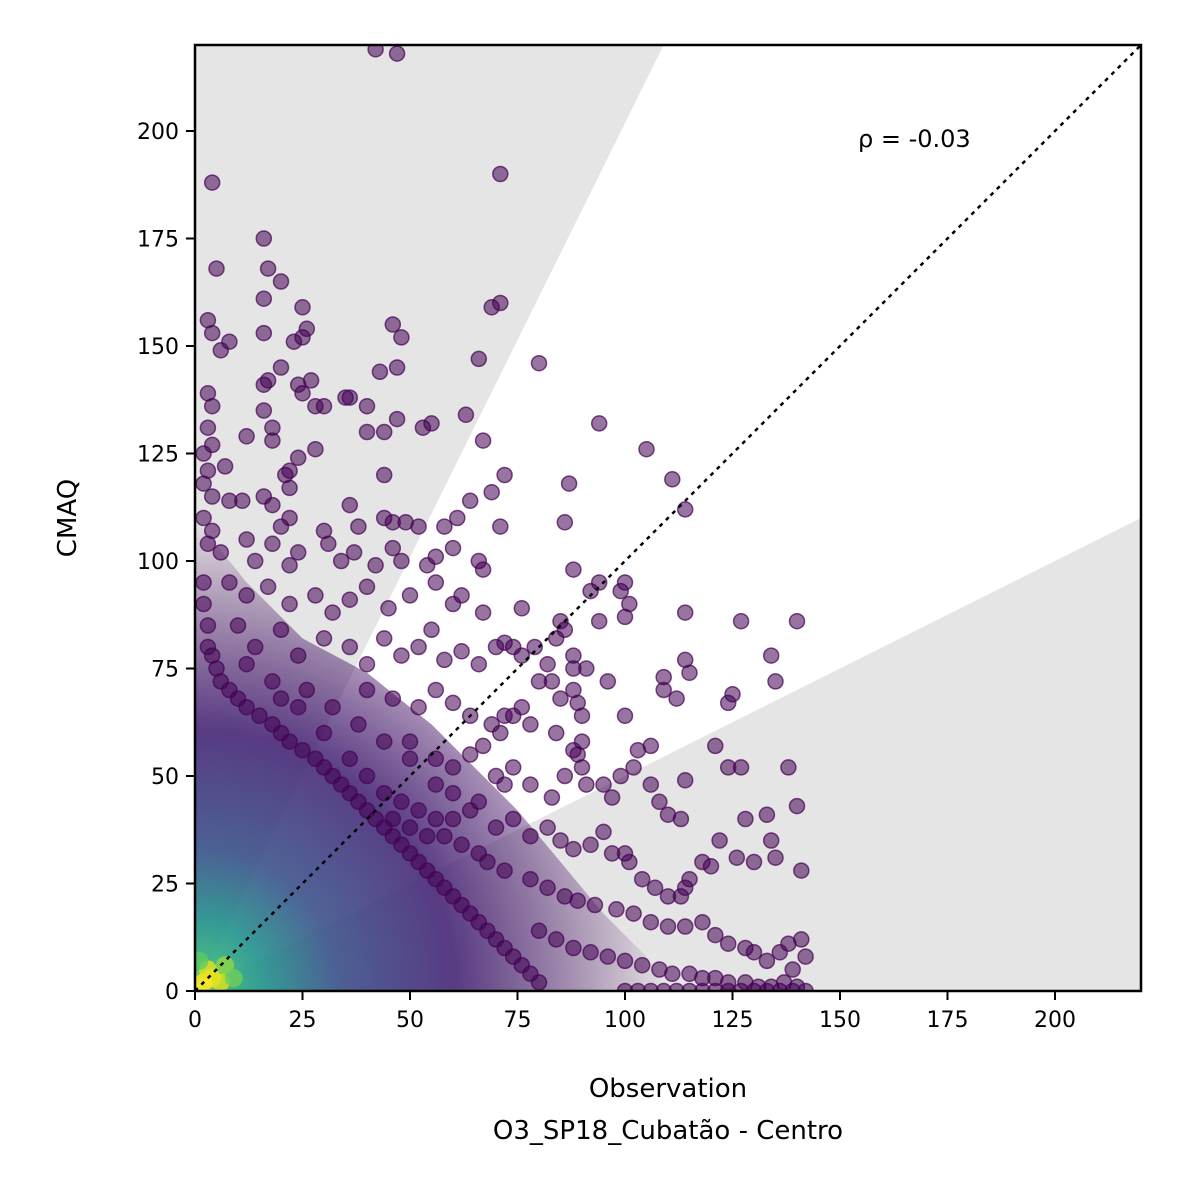 The image size is (1200, 1200). What do you see at coordinates (518, 1020) in the screenshot?
I see `x-tick-label: 75` at bounding box center [518, 1020].